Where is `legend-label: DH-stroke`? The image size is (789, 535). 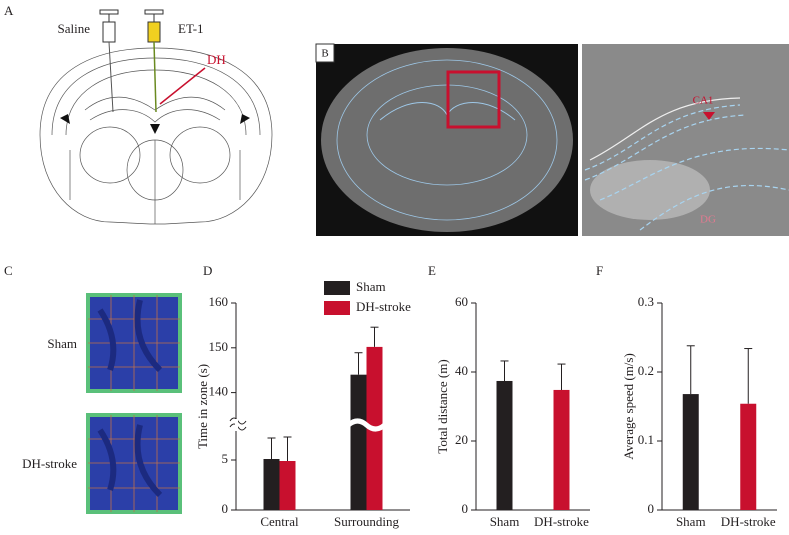 legend-label: DH-stroke is located at coordinates (383, 306).